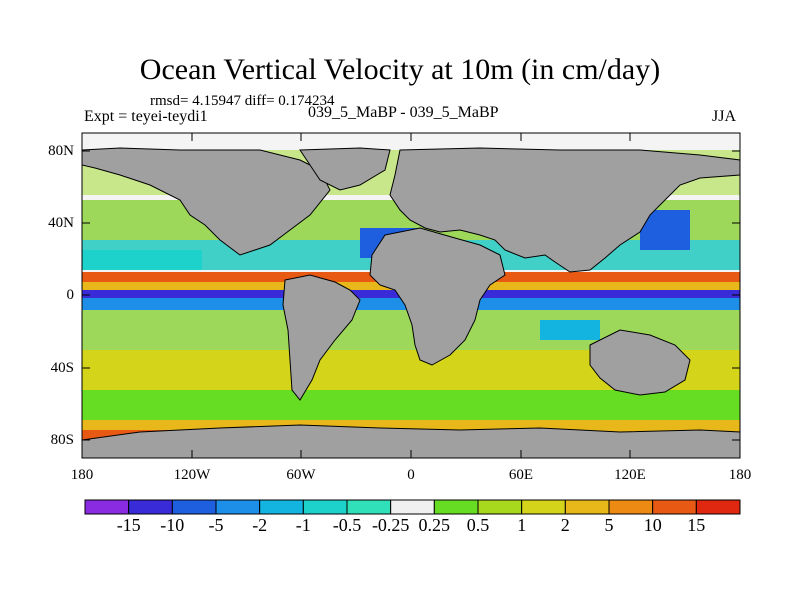 This screenshot has height=600, width=800. Describe the element at coordinates (303, 525) in the screenshot. I see `colorbar-label: -1` at that location.